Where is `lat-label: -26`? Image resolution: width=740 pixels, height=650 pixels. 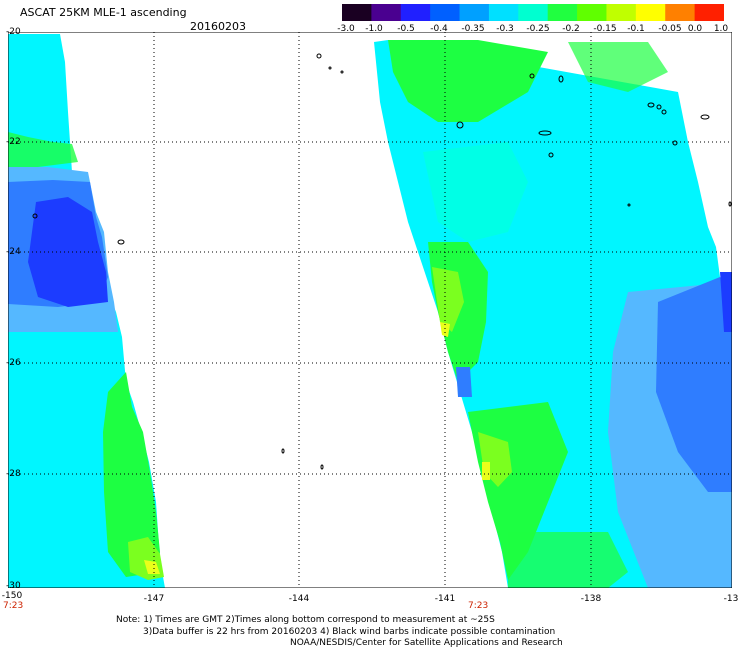 lat-label: -26 is located at coordinates (13, 363).